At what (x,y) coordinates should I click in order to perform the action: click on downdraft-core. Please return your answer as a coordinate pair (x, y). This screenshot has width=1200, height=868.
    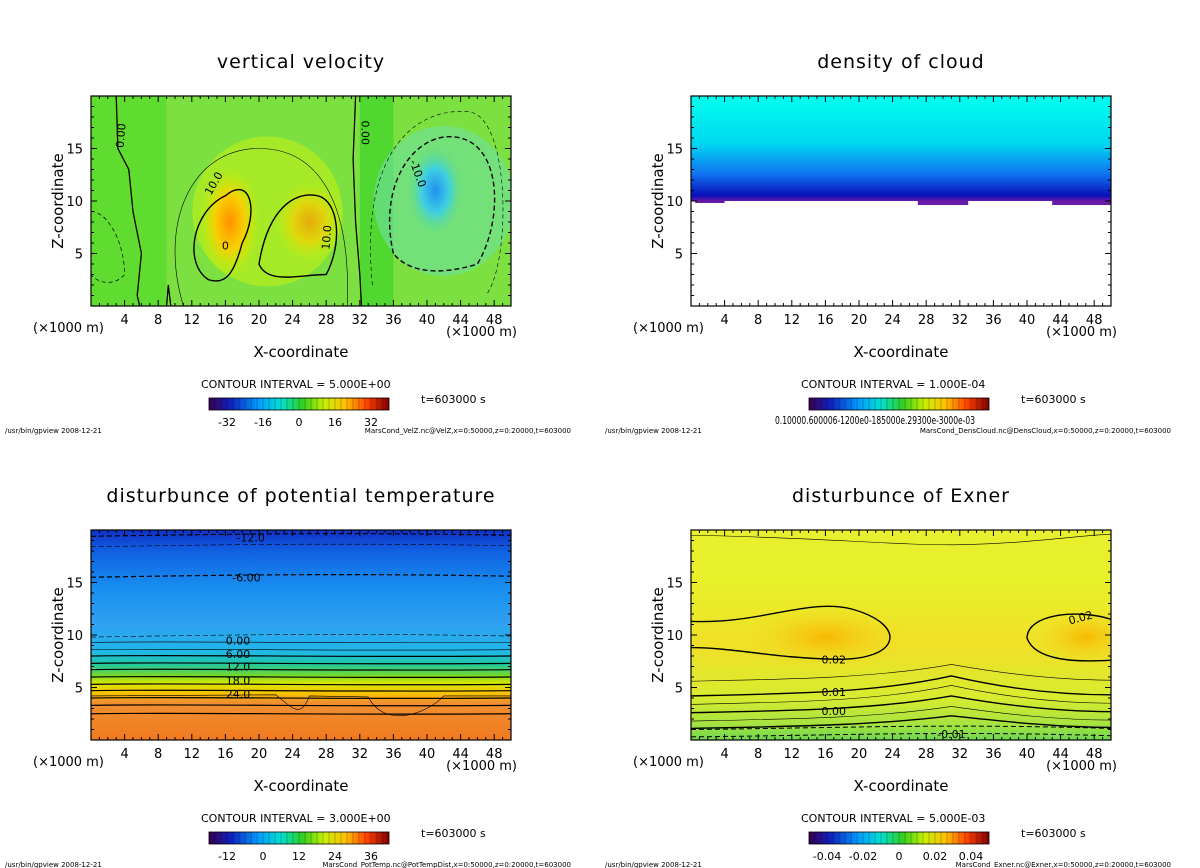
    Looking at the image, I should click on (435, 190).